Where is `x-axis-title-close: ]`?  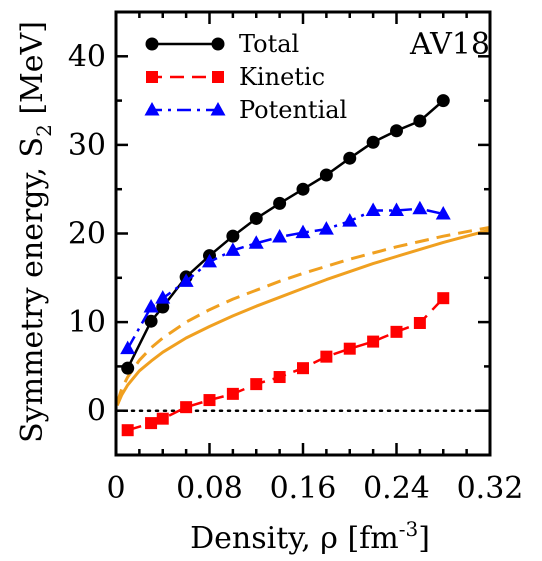
x-axis-title-close: ] is located at coordinates (424, 538).